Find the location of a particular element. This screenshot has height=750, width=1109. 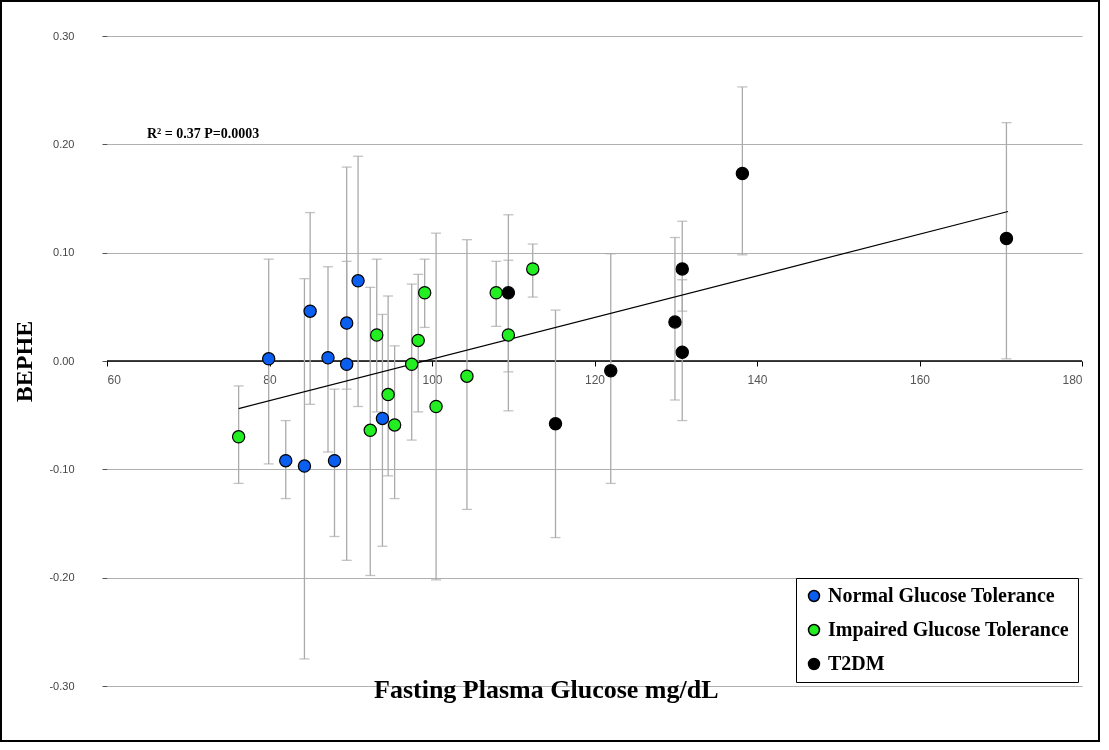

legend-label: Normal Glucose Tolerance is located at coordinates (941, 595).